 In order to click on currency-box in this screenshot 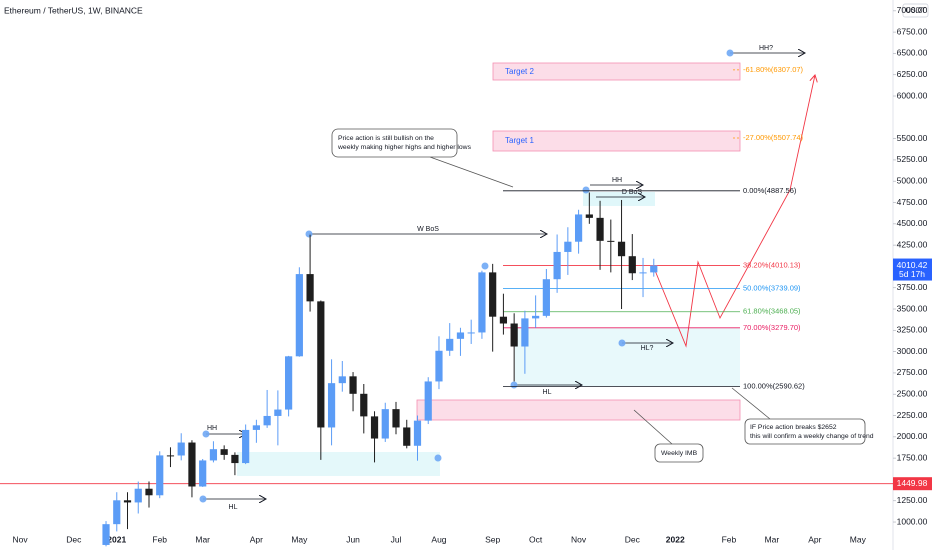, I will do `click(915, 10)`.